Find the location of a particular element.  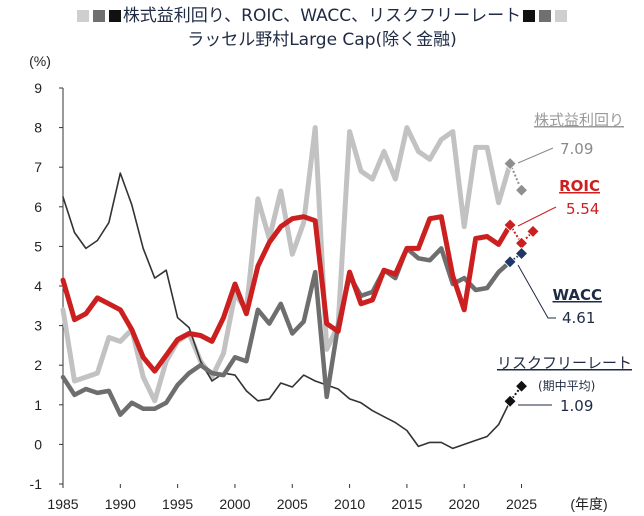

y-tick-label: 1 is located at coordinates (38, 405).